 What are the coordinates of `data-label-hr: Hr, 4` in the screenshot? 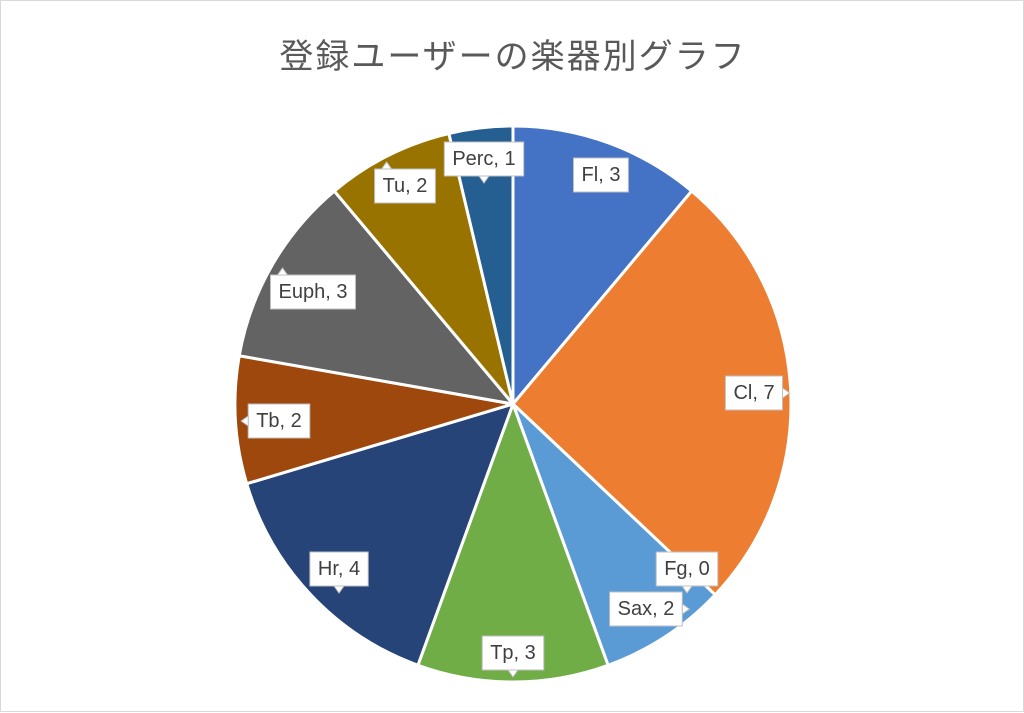 It's located at (339, 572).